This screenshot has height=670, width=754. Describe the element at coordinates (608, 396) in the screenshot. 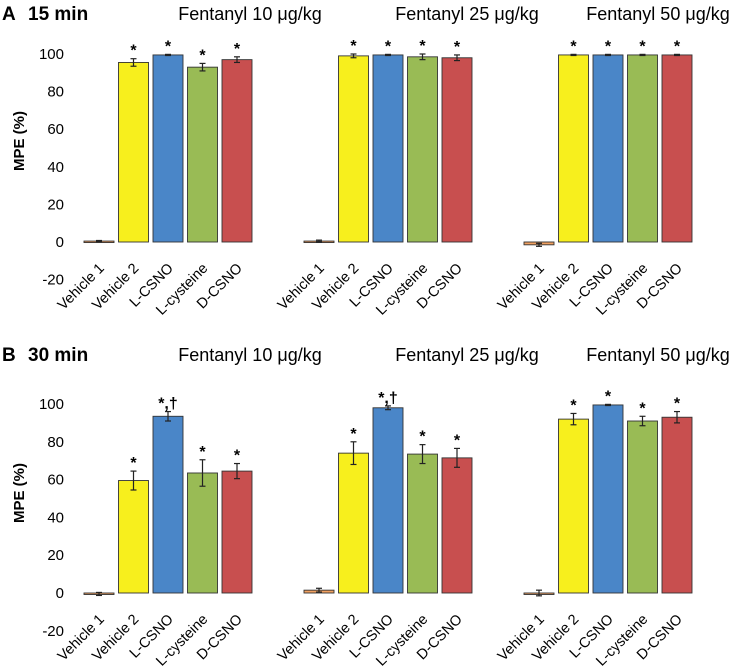

I see `panel-b-g3-l-csno-significance-mark: *` at that location.